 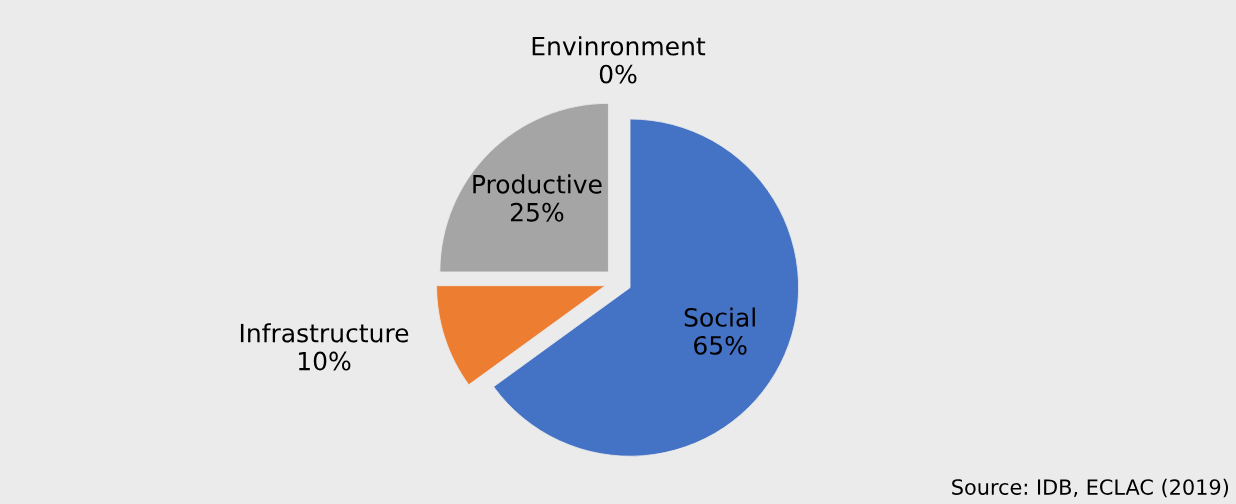 I want to click on data-label: 65%, so click(x=720, y=345).